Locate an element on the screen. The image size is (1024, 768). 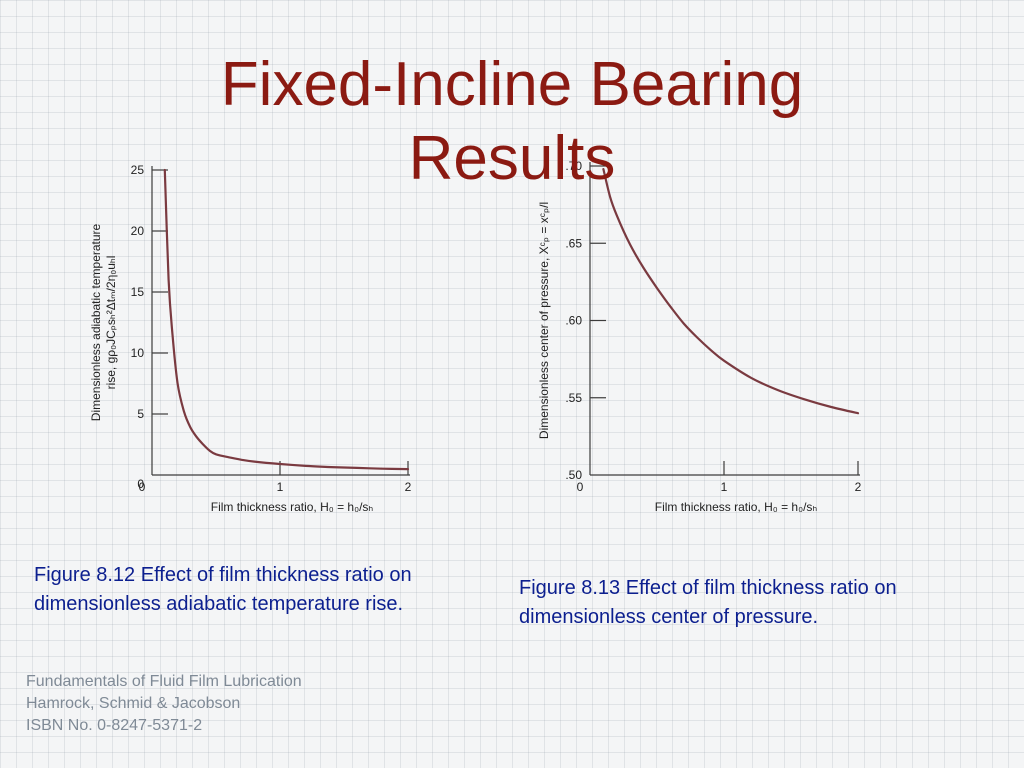
y-axis-label-line-1: Dimensionless adiabatic temperature is located at coordinates (96, 322).